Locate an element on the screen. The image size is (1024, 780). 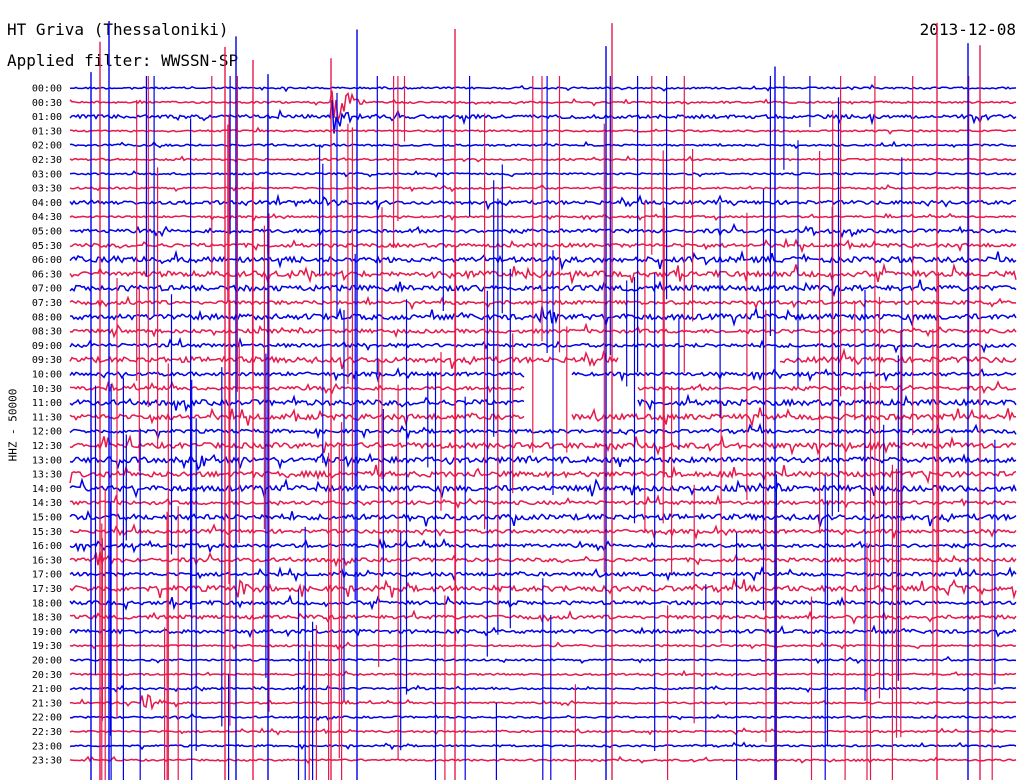
row-time-label: 08:30 is located at coordinates (47, 332).